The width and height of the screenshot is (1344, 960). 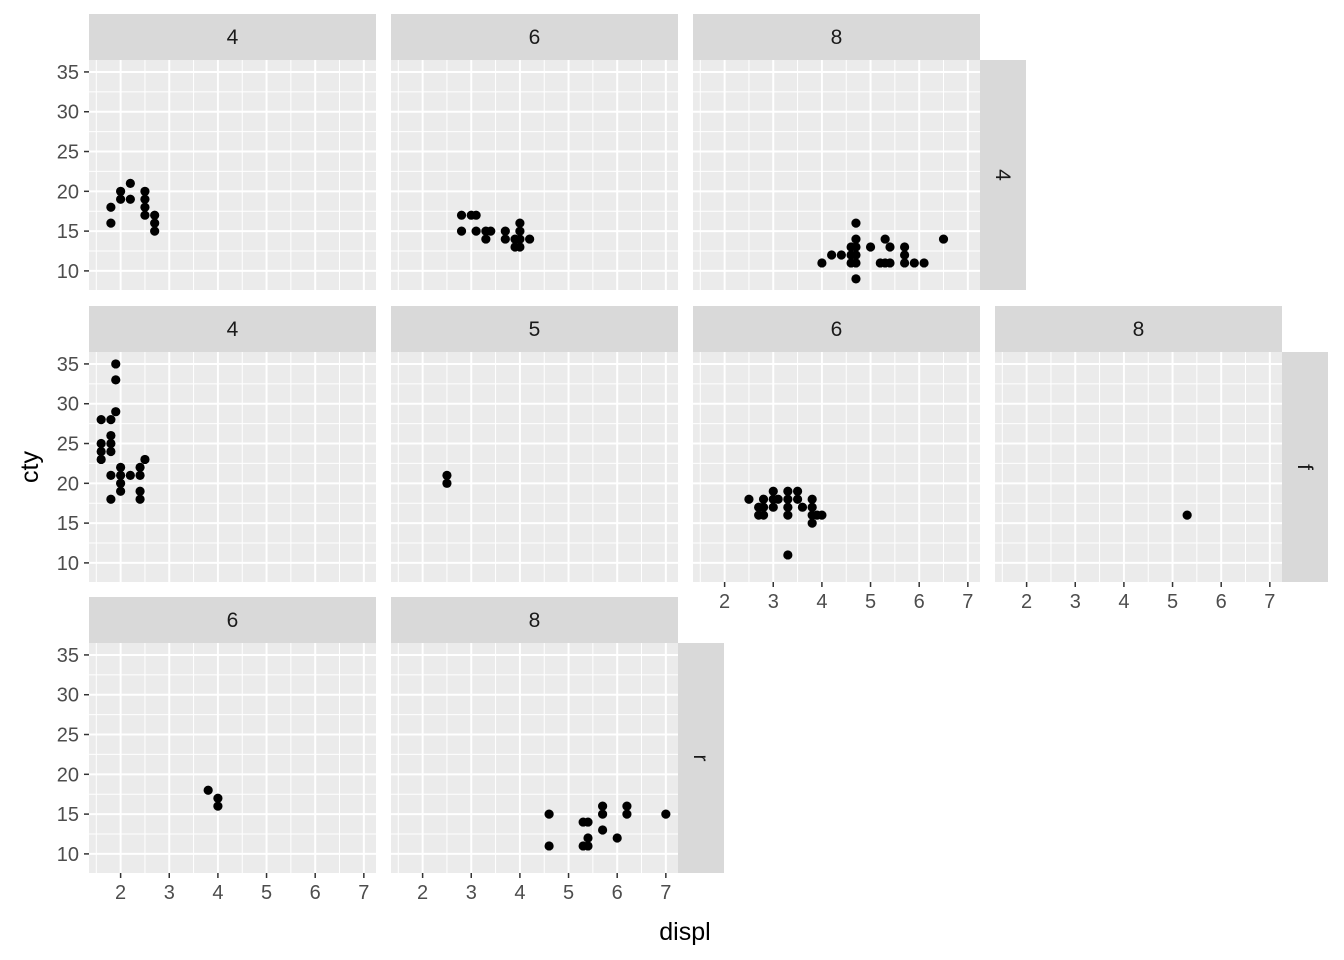 What do you see at coordinates (684, 932) in the screenshot?
I see `x-axis-title: displ` at bounding box center [684, 932].